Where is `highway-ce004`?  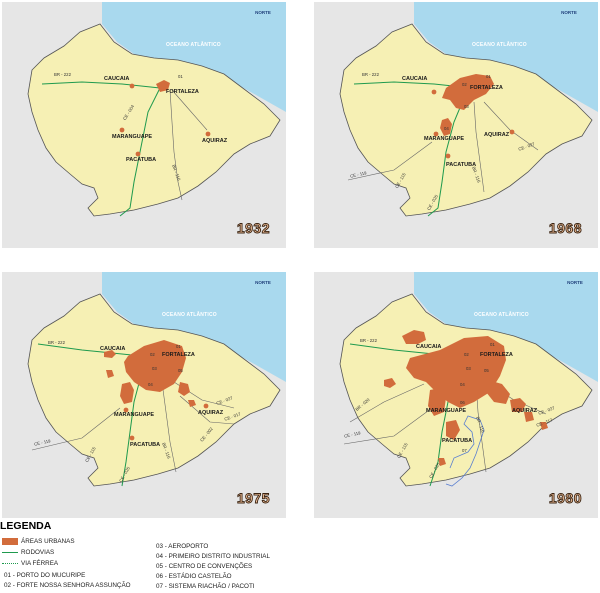 highway-ce004 is located at coordinates (446, 157).